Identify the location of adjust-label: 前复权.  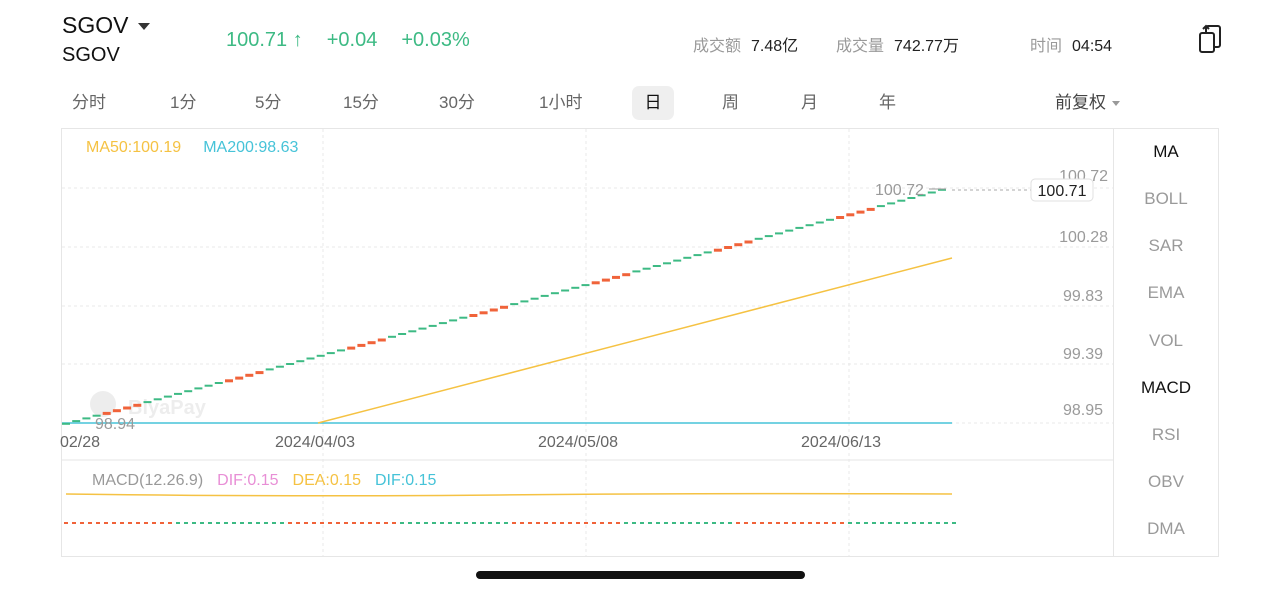
(1080, 102).